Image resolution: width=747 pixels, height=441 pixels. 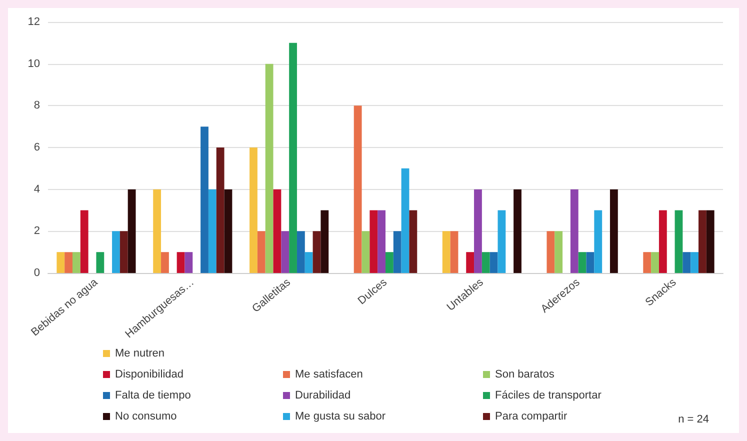 What do you see at coordinates (340, 416) in the screenshot?
I see `legend-label: Me gusta su sabor` at bounding box center [340, 416].